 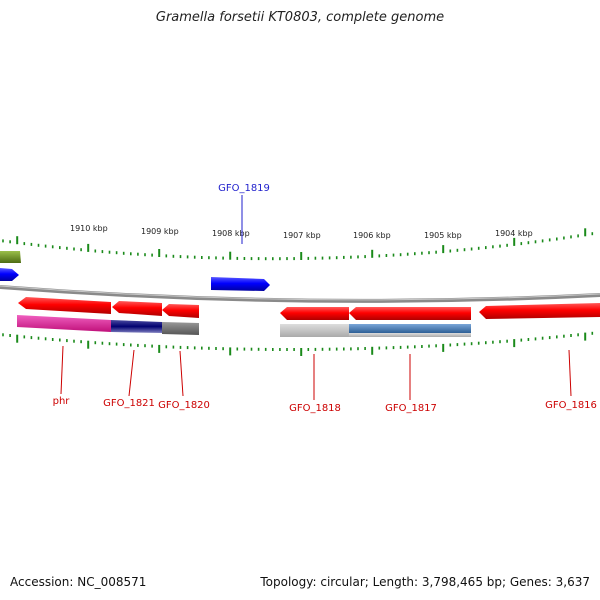 I want to click on product-bar-phr, so click(x=64, y=323).